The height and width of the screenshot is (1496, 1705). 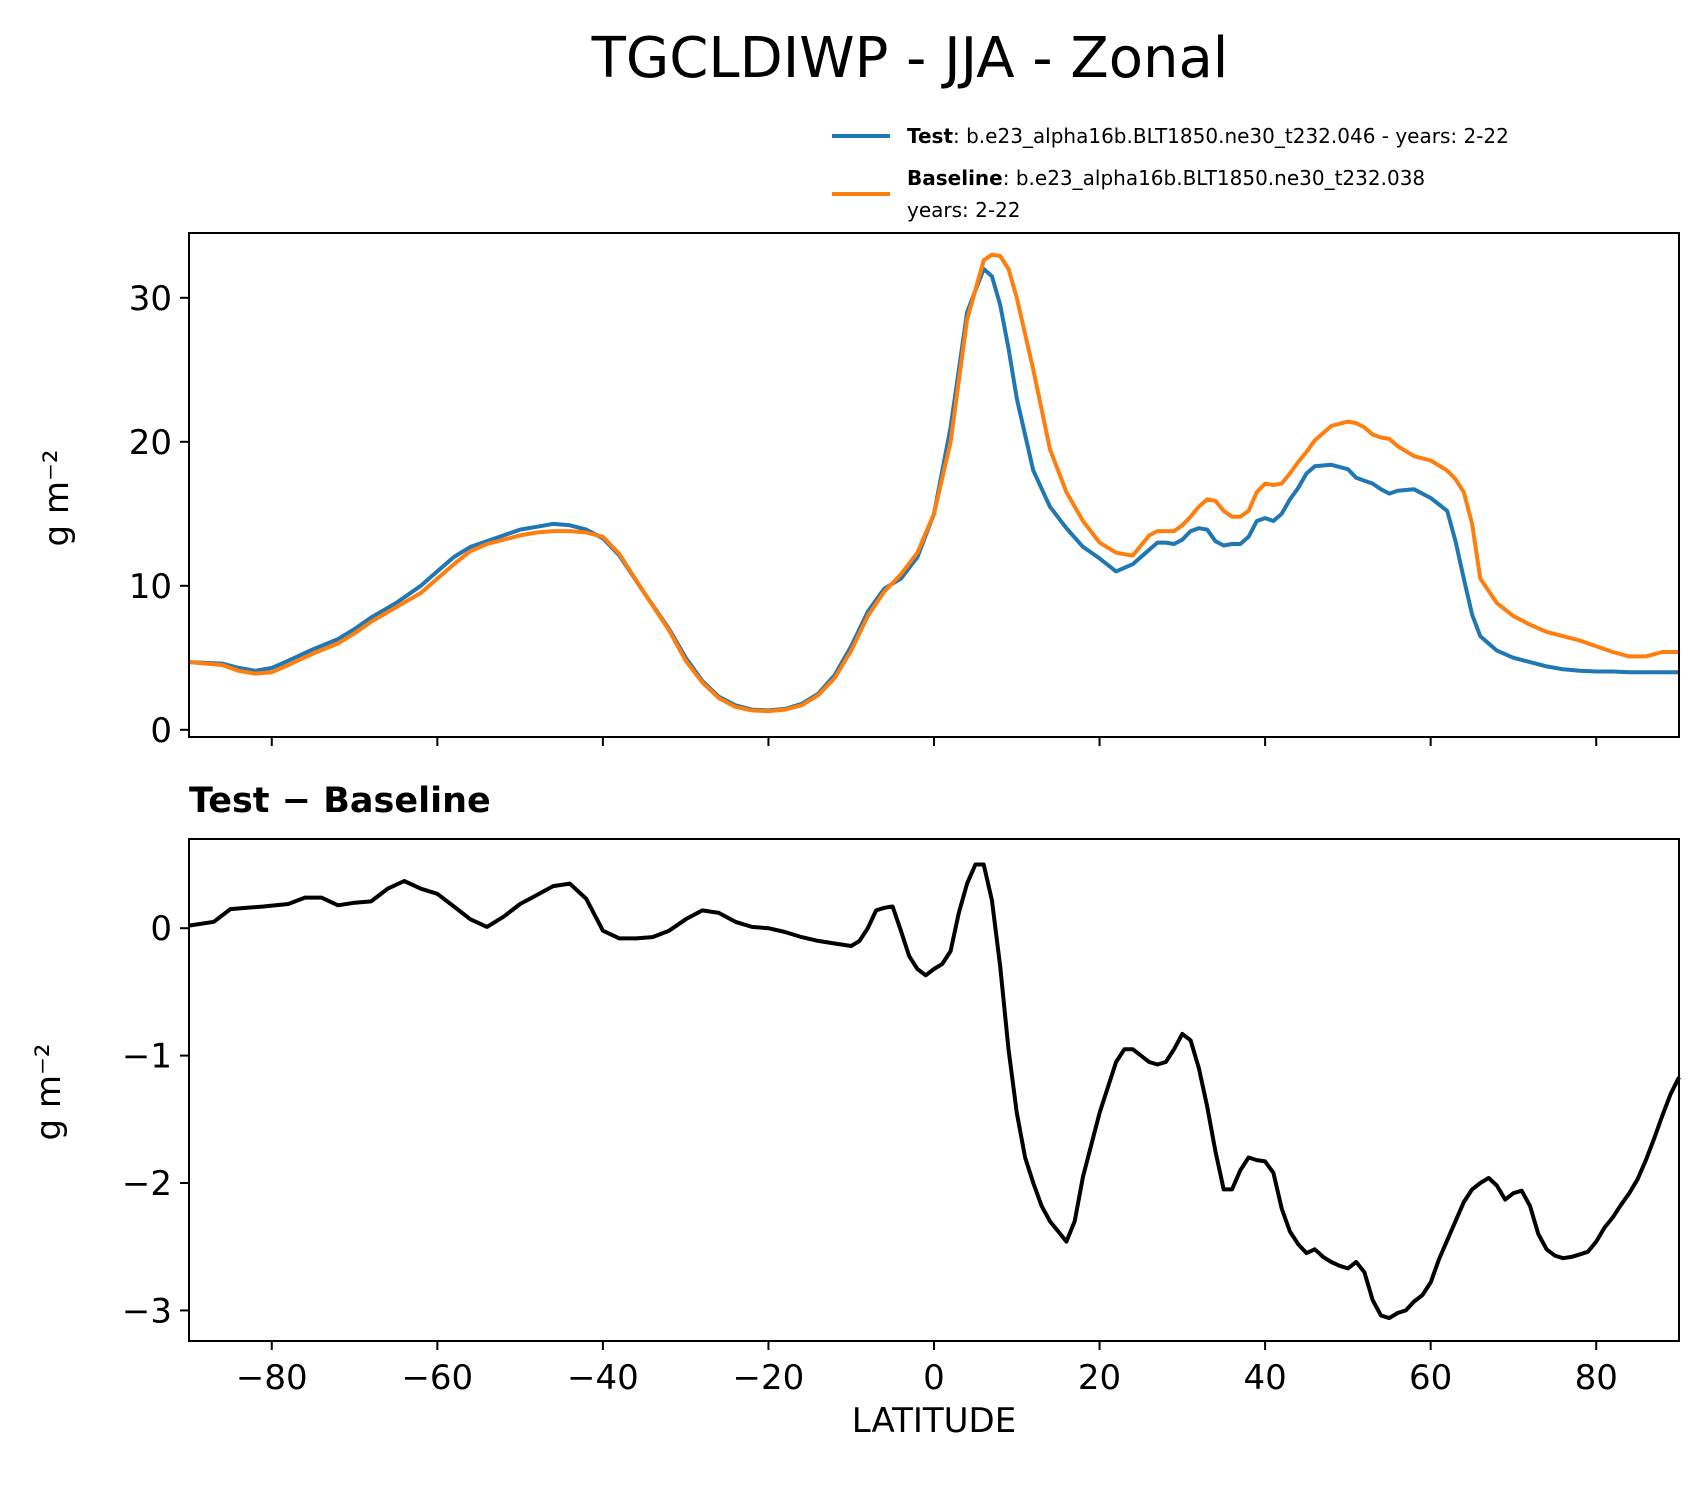 What do you see at coordinates (150, 587) in the screenshot?
I see `top-y-tick-label: 10` at bounding box center [150, 587].